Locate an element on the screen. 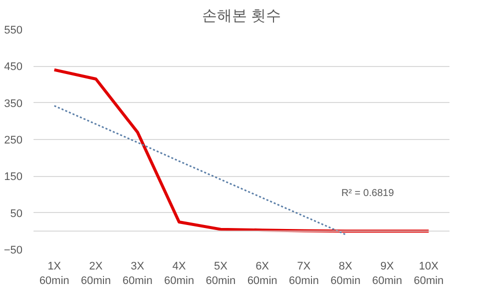 The image size is (479, 289). y-tick-label: 450 is located at coordinates (13, 67).